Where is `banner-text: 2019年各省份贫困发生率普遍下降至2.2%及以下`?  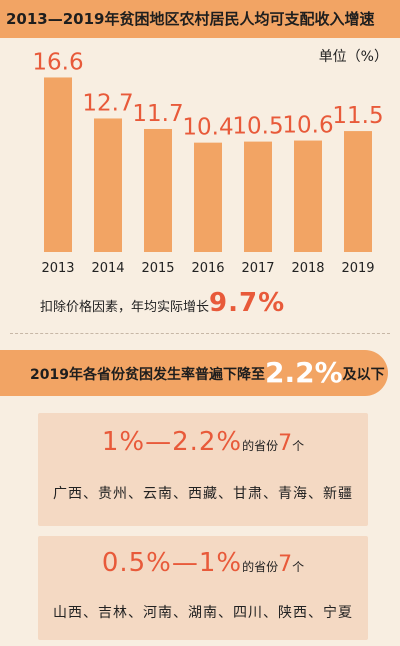 banner-text: 2019年各省份贫困发生率普遍下降至2.2%及以下 is located at coordinates (207, 374).